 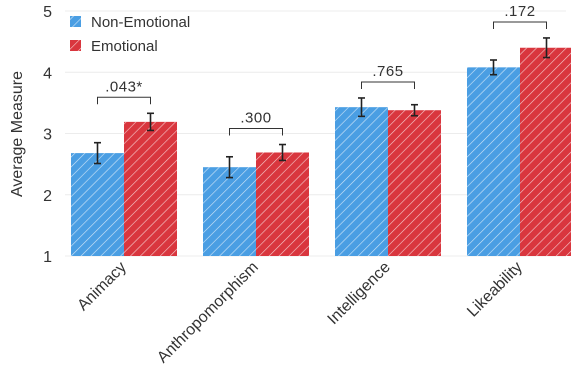 What do you see at coordinates (47, 12) in the screenshot?
I see `y-tick-label: 5` at bounding box center [47, 12].